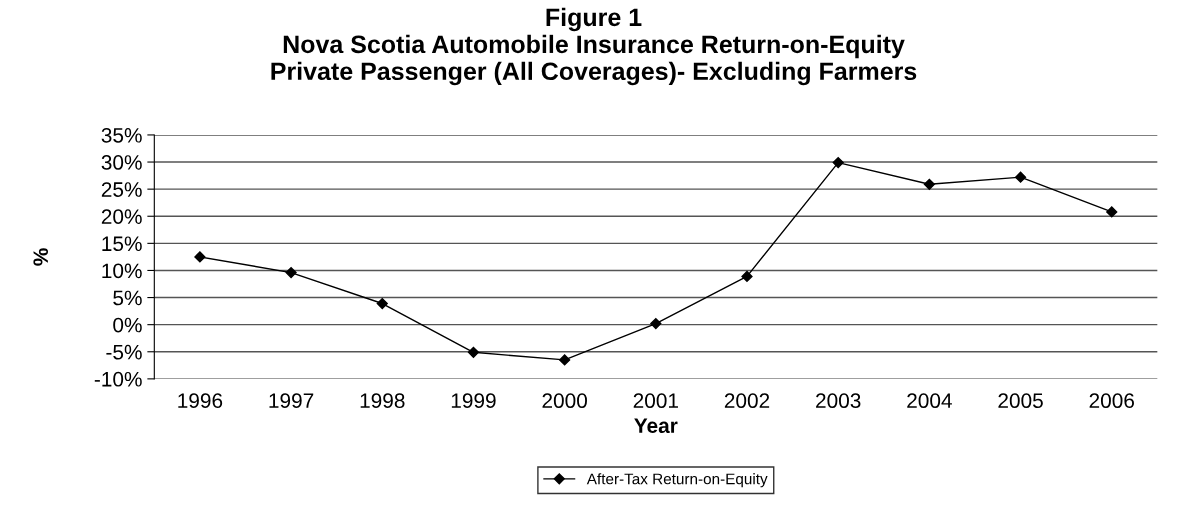  I want to click on y-tick-label: 35%, so click(121, 135).